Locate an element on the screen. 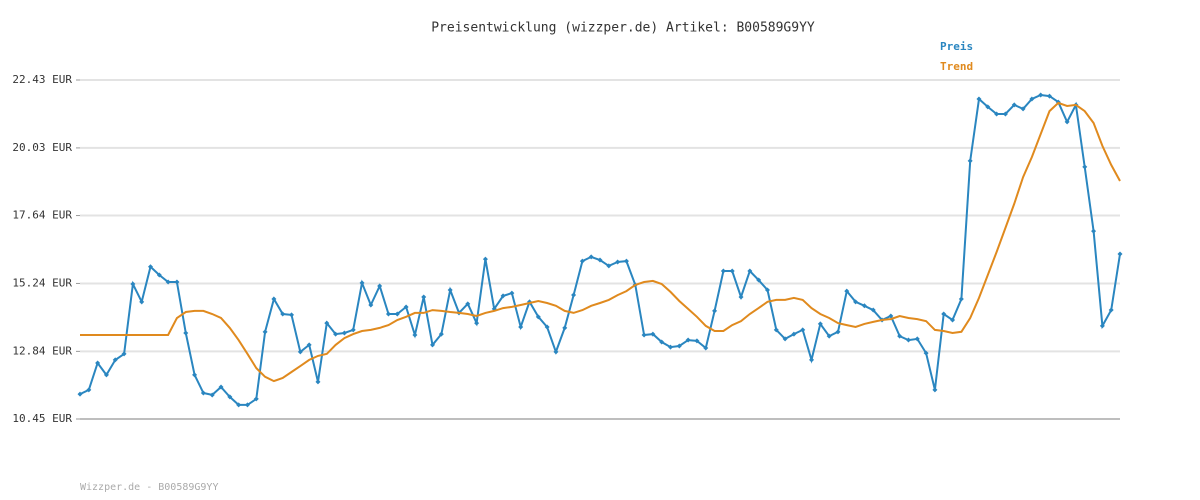  y-tick-label: 10.45 EUR is located at coordinates (42, 418).